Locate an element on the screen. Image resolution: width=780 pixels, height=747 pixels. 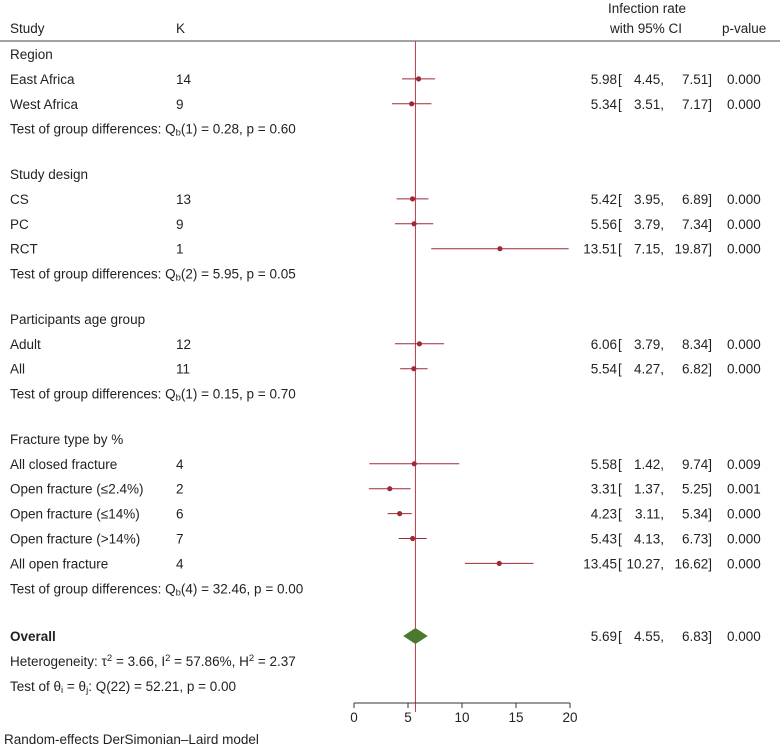
overall-diamond is located at coordinates (415, 636).